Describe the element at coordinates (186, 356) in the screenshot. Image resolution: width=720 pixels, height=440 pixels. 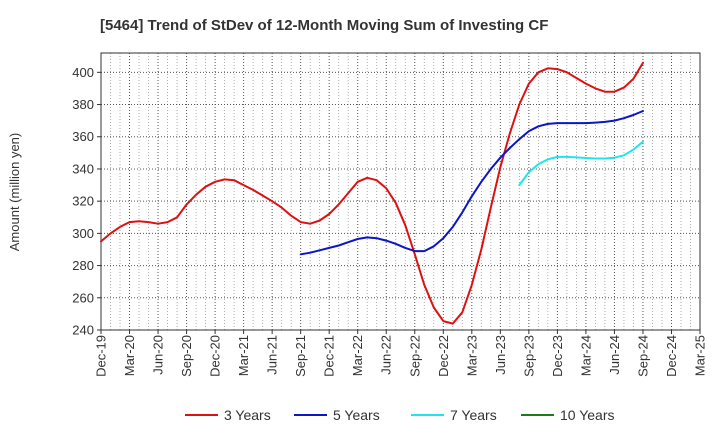
I see `x-tick-label: Sep-20` at that location.